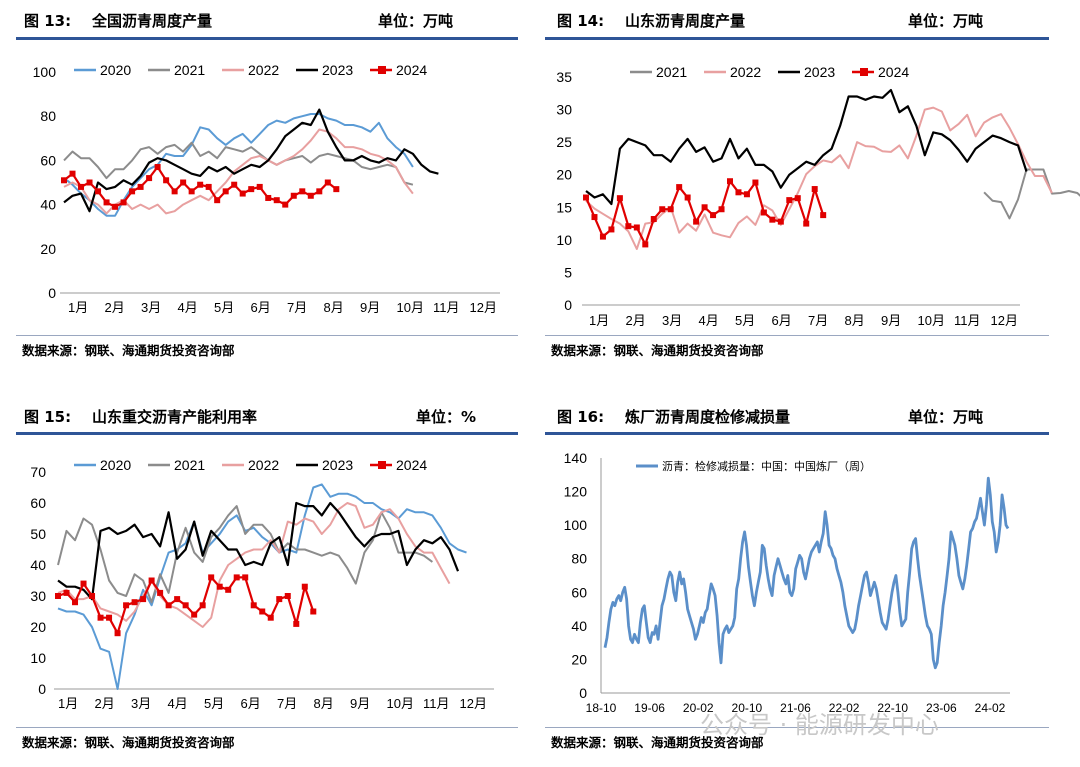 The image size is (1080, 767). What do you see at coordinates (324, 703) in the screenshot?
I see `x-tick-label: 8月` at bounding box center [324, 703].